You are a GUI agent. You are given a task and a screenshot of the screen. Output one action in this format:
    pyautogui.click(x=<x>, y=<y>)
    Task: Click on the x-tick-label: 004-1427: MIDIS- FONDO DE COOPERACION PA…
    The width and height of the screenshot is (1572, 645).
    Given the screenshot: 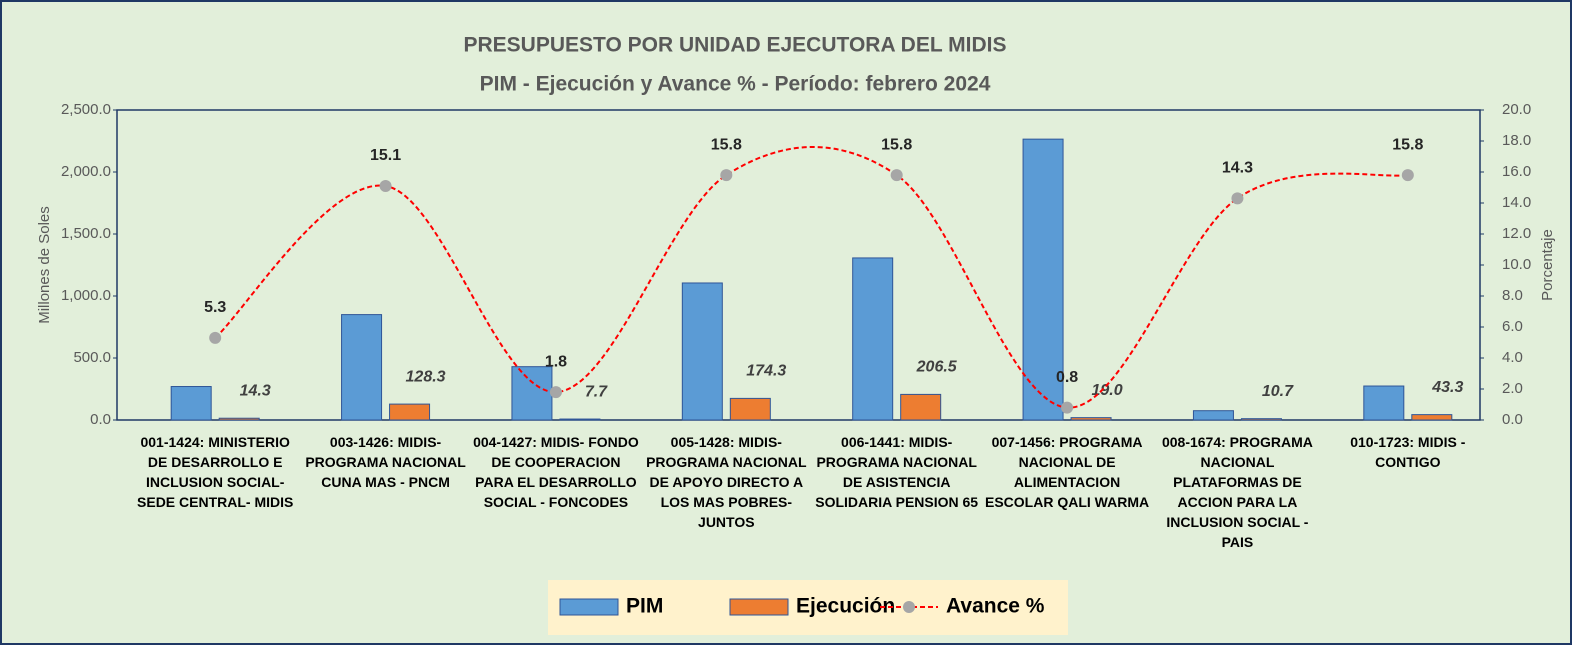 What is the action you would take?
    pyautogui.click(x=556, y=472)
    